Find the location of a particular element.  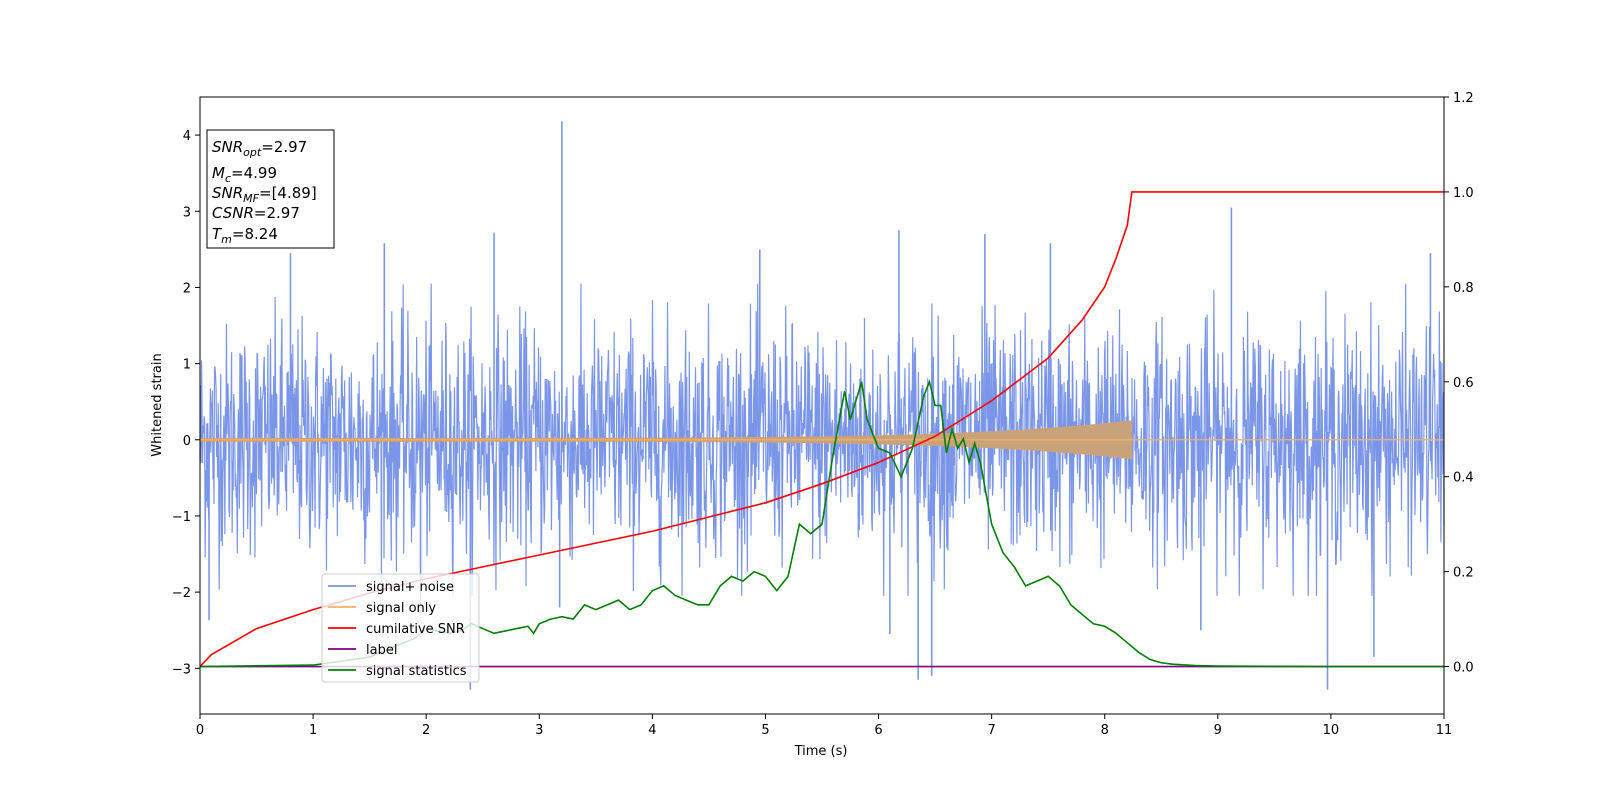

legend-item-signal-statistics: signal statistics is located at coordinates (397, 671).